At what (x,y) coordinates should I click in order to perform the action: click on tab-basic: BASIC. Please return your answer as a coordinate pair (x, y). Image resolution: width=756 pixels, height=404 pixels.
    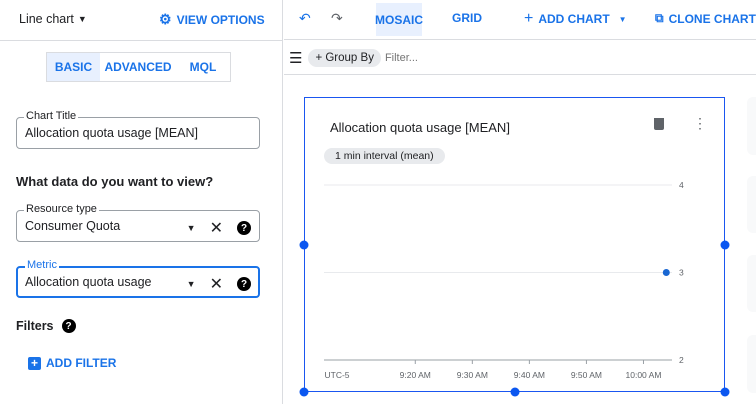
    Looking at the image, I should click on (73, 67).